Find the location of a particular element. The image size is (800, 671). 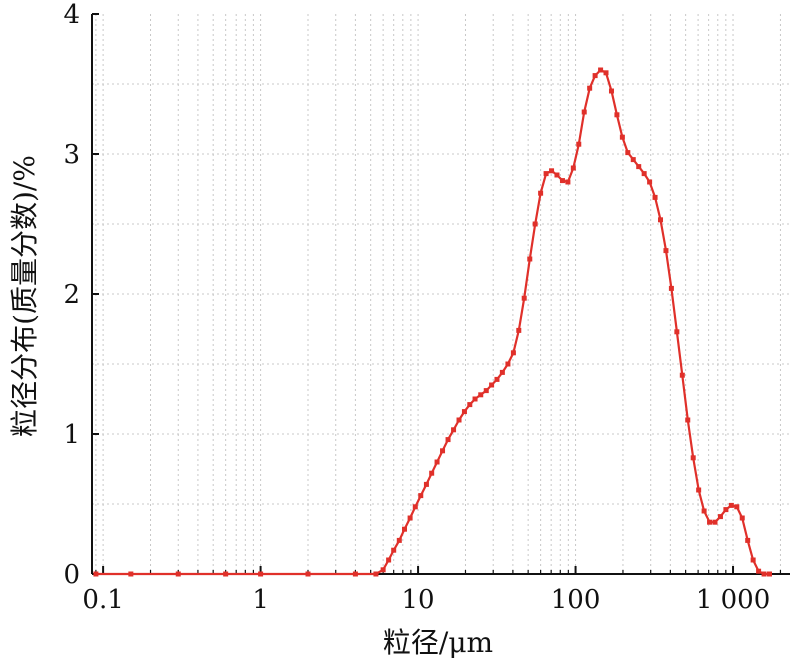

x-tick-label: 1 000 is located at coordinates (733, 600).